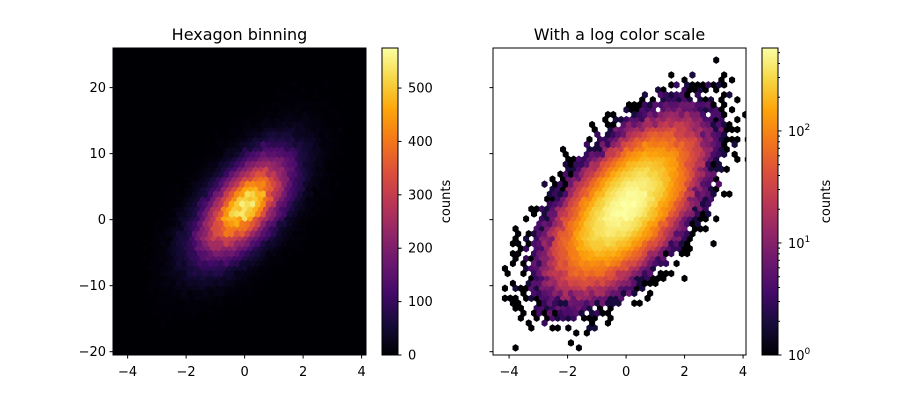 This screenshot has height=400, width=900. What do you see at coordinates (240, 34) in the screenshot?
I see `left-chart-title: Hexagon binning` at bounding box center [240, 34].